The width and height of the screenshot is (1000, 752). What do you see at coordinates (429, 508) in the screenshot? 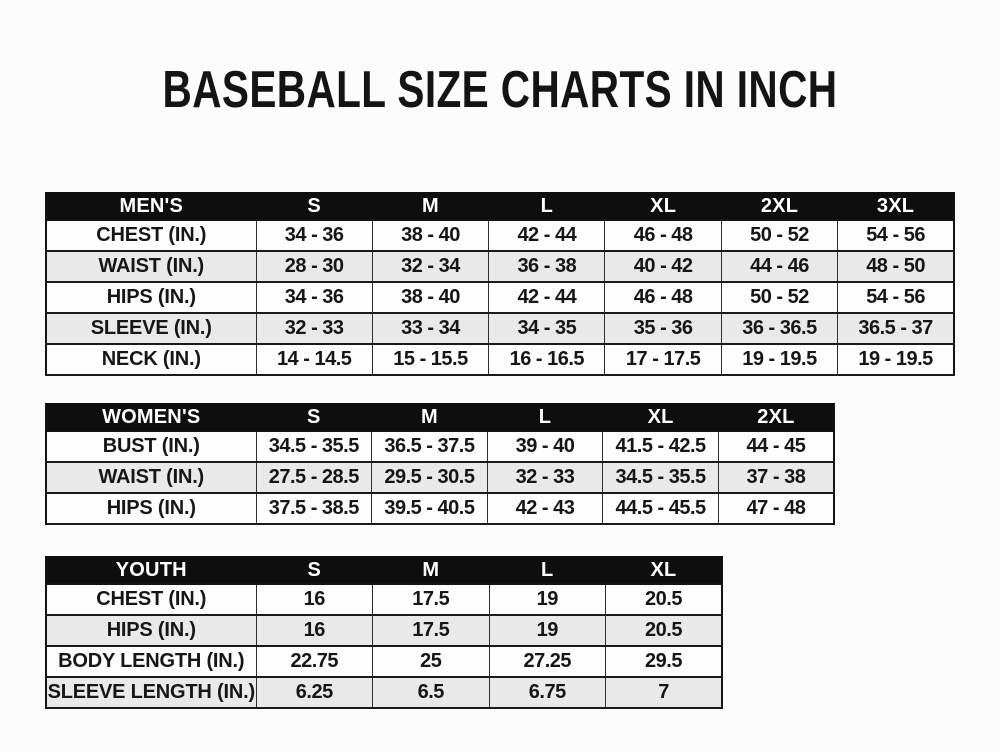
I see `size-value-cell: 39.5 - 40.5` at bounding box center [429, 508].